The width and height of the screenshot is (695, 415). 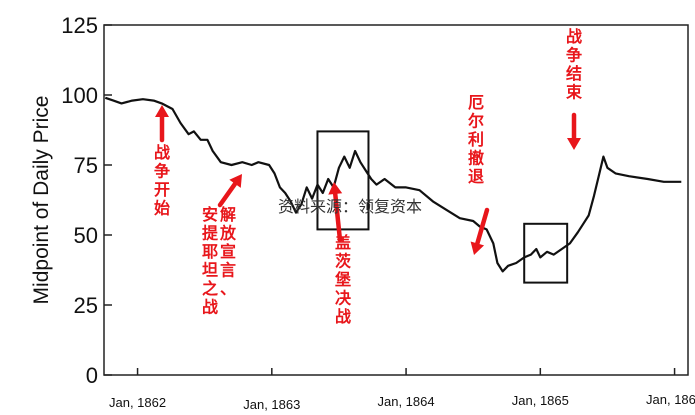 What do you see at coordinates (86, 305) in the screenshot?
I see `y-tick-label: 25` at bounding box center [86, 305].